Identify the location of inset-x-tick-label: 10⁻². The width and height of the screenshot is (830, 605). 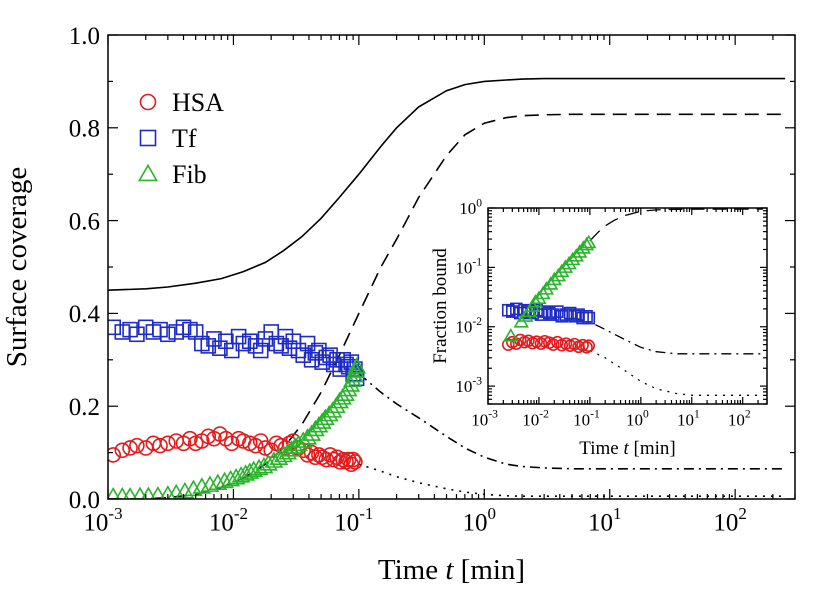
(535, 419).